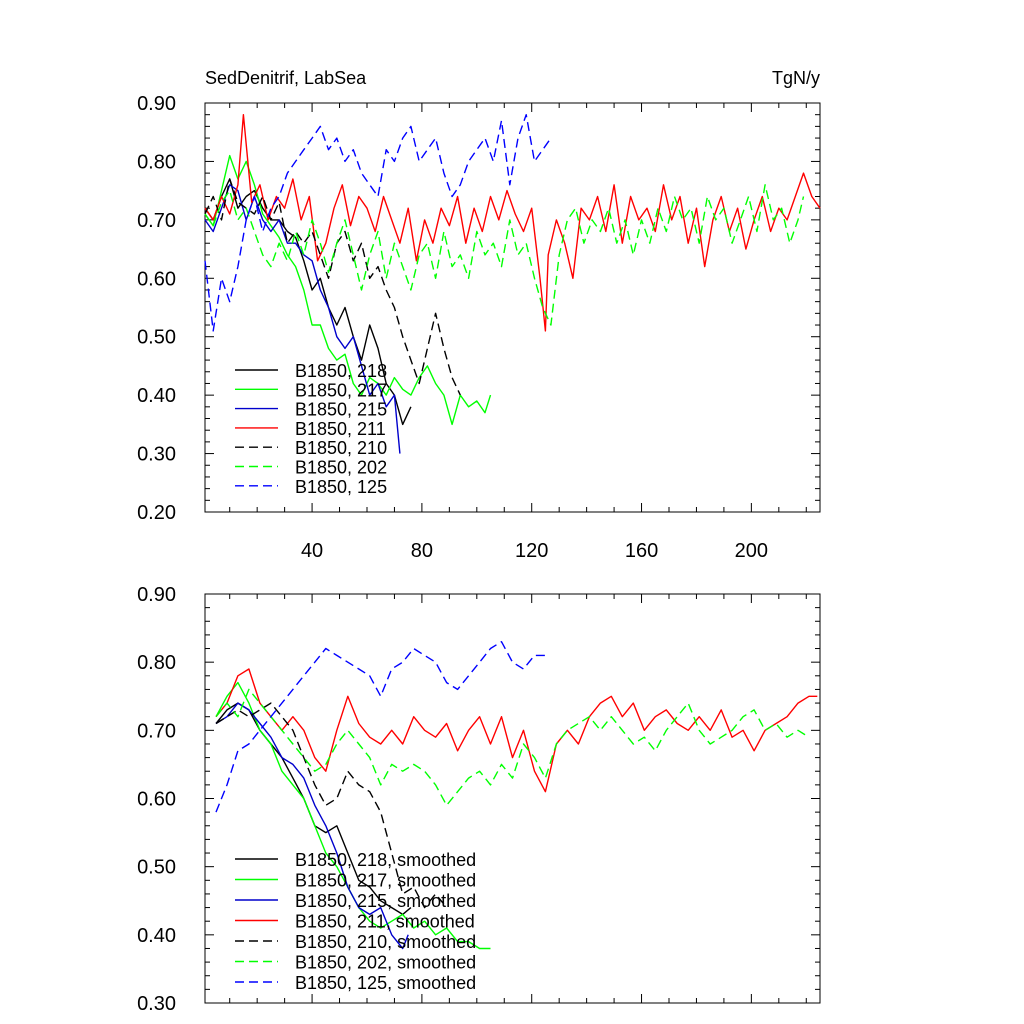 The width and height of the screenshot is (1024, 1024). I want to click on units-label: TgN/y, so click(796, 78).